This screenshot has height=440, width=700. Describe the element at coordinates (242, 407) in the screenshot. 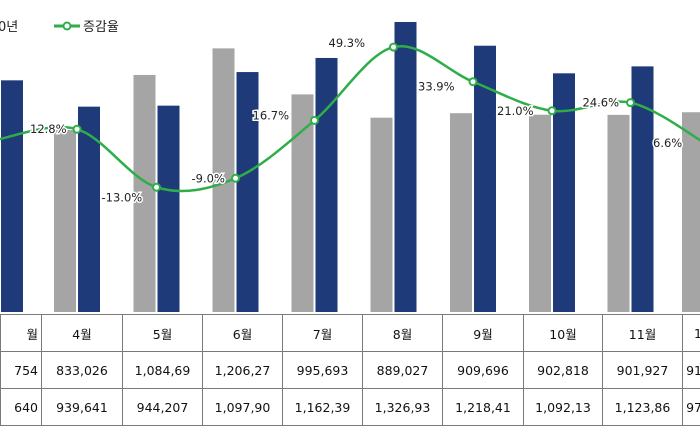

I see `table-cell: 1,097,90` at that location.